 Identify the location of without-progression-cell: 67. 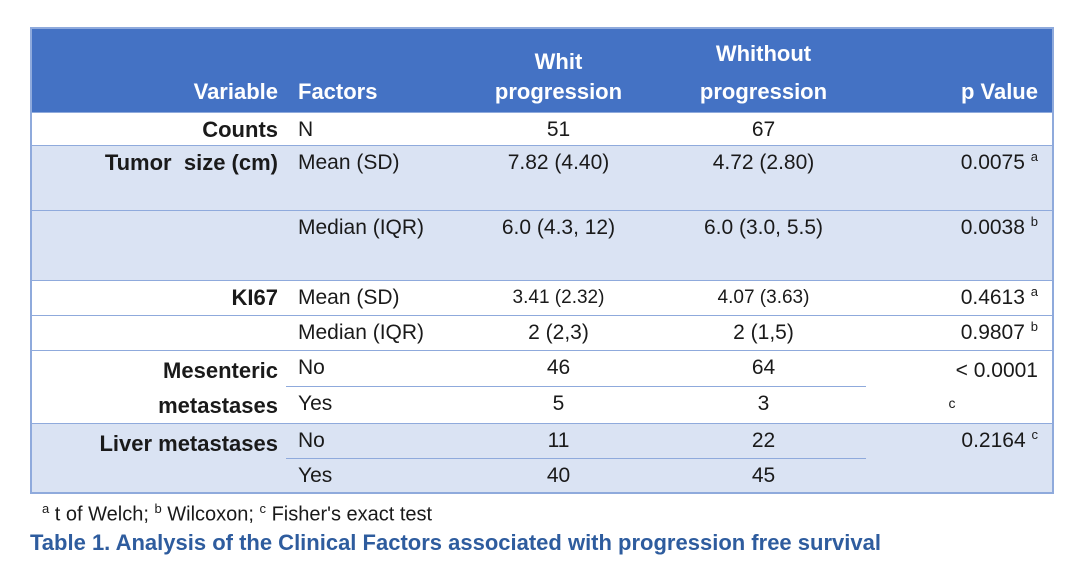
(763, 128).